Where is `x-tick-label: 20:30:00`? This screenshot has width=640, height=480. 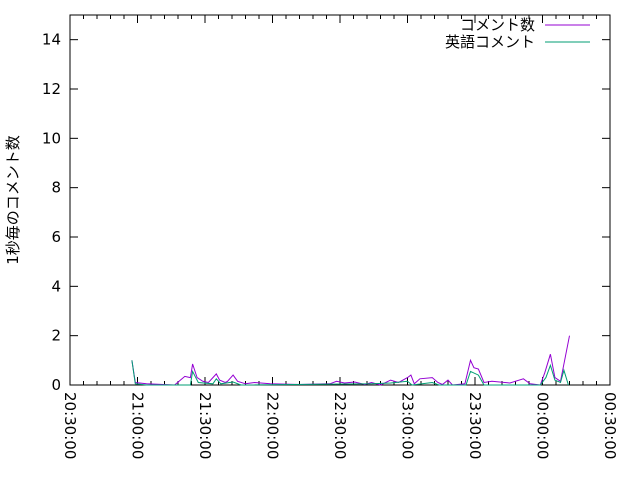
x-tick-label: 20:30:00 is located at coordinates (70, 425).